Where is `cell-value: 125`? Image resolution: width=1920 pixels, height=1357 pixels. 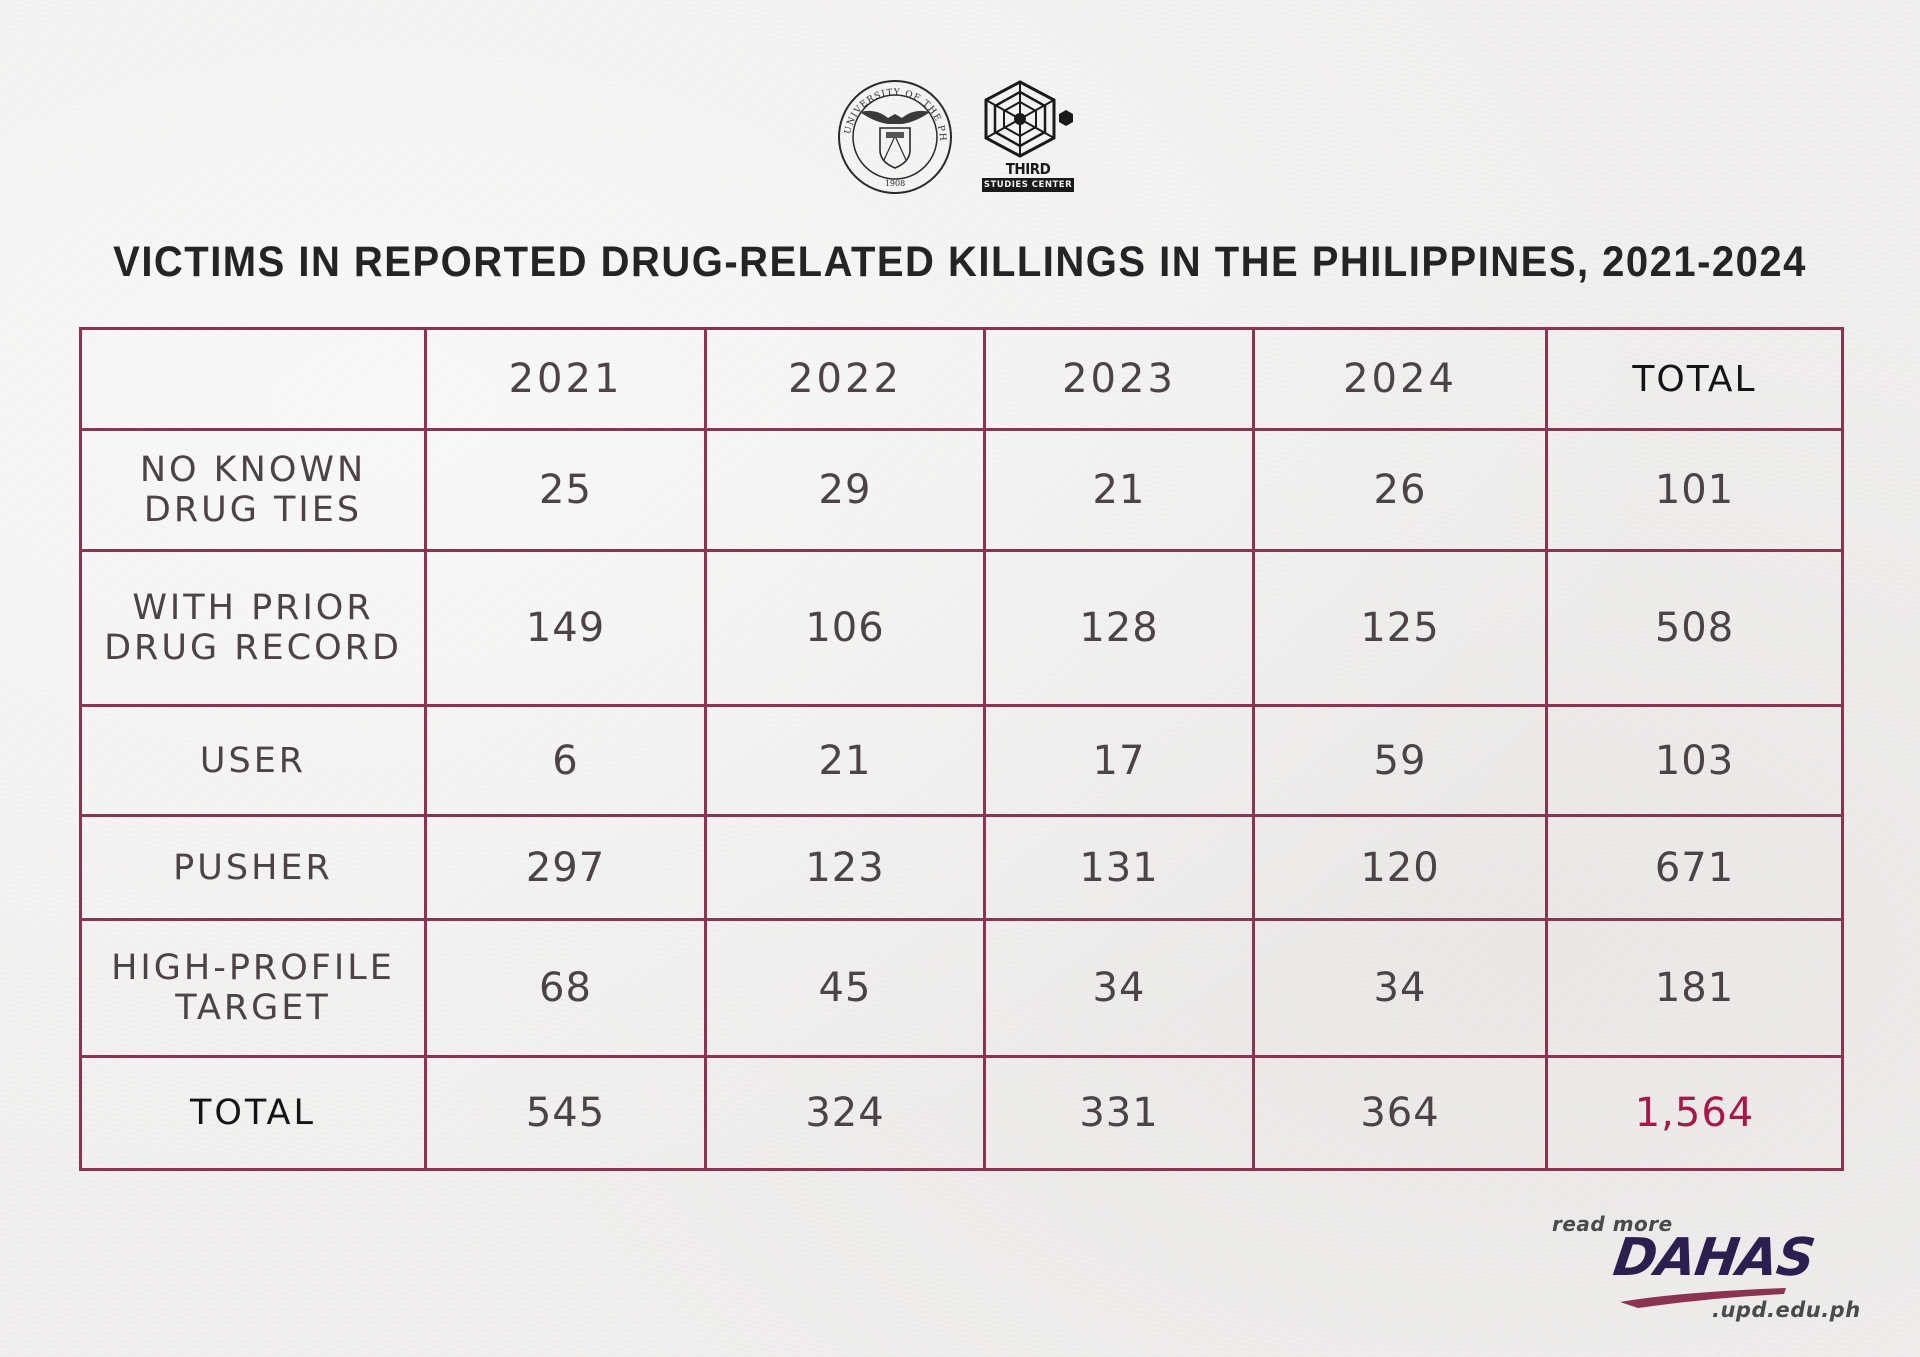 cell-value: 125 is located at coordinates (1400, 628).